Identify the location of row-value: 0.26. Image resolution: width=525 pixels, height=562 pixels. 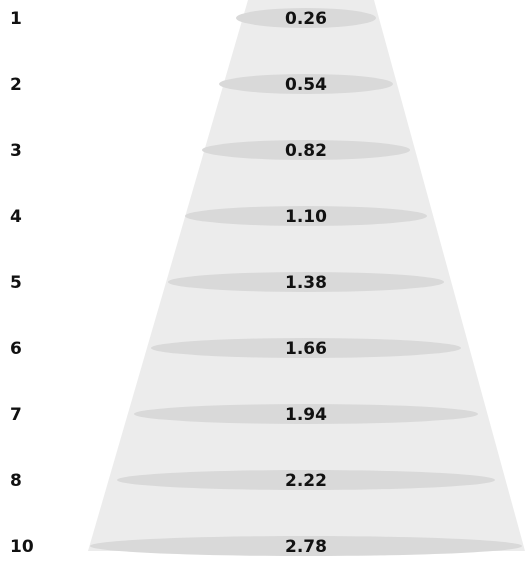
(306, 19).